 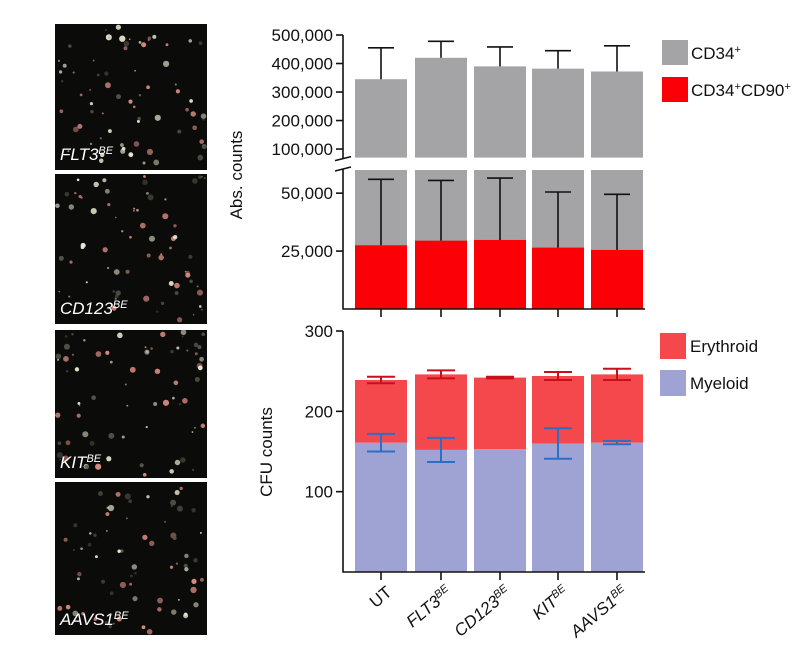 What do you see at coordinates (741, 90) in the screenshot?
I see `legend-label: CD34+CD90+` at bounding box center [741, 90].